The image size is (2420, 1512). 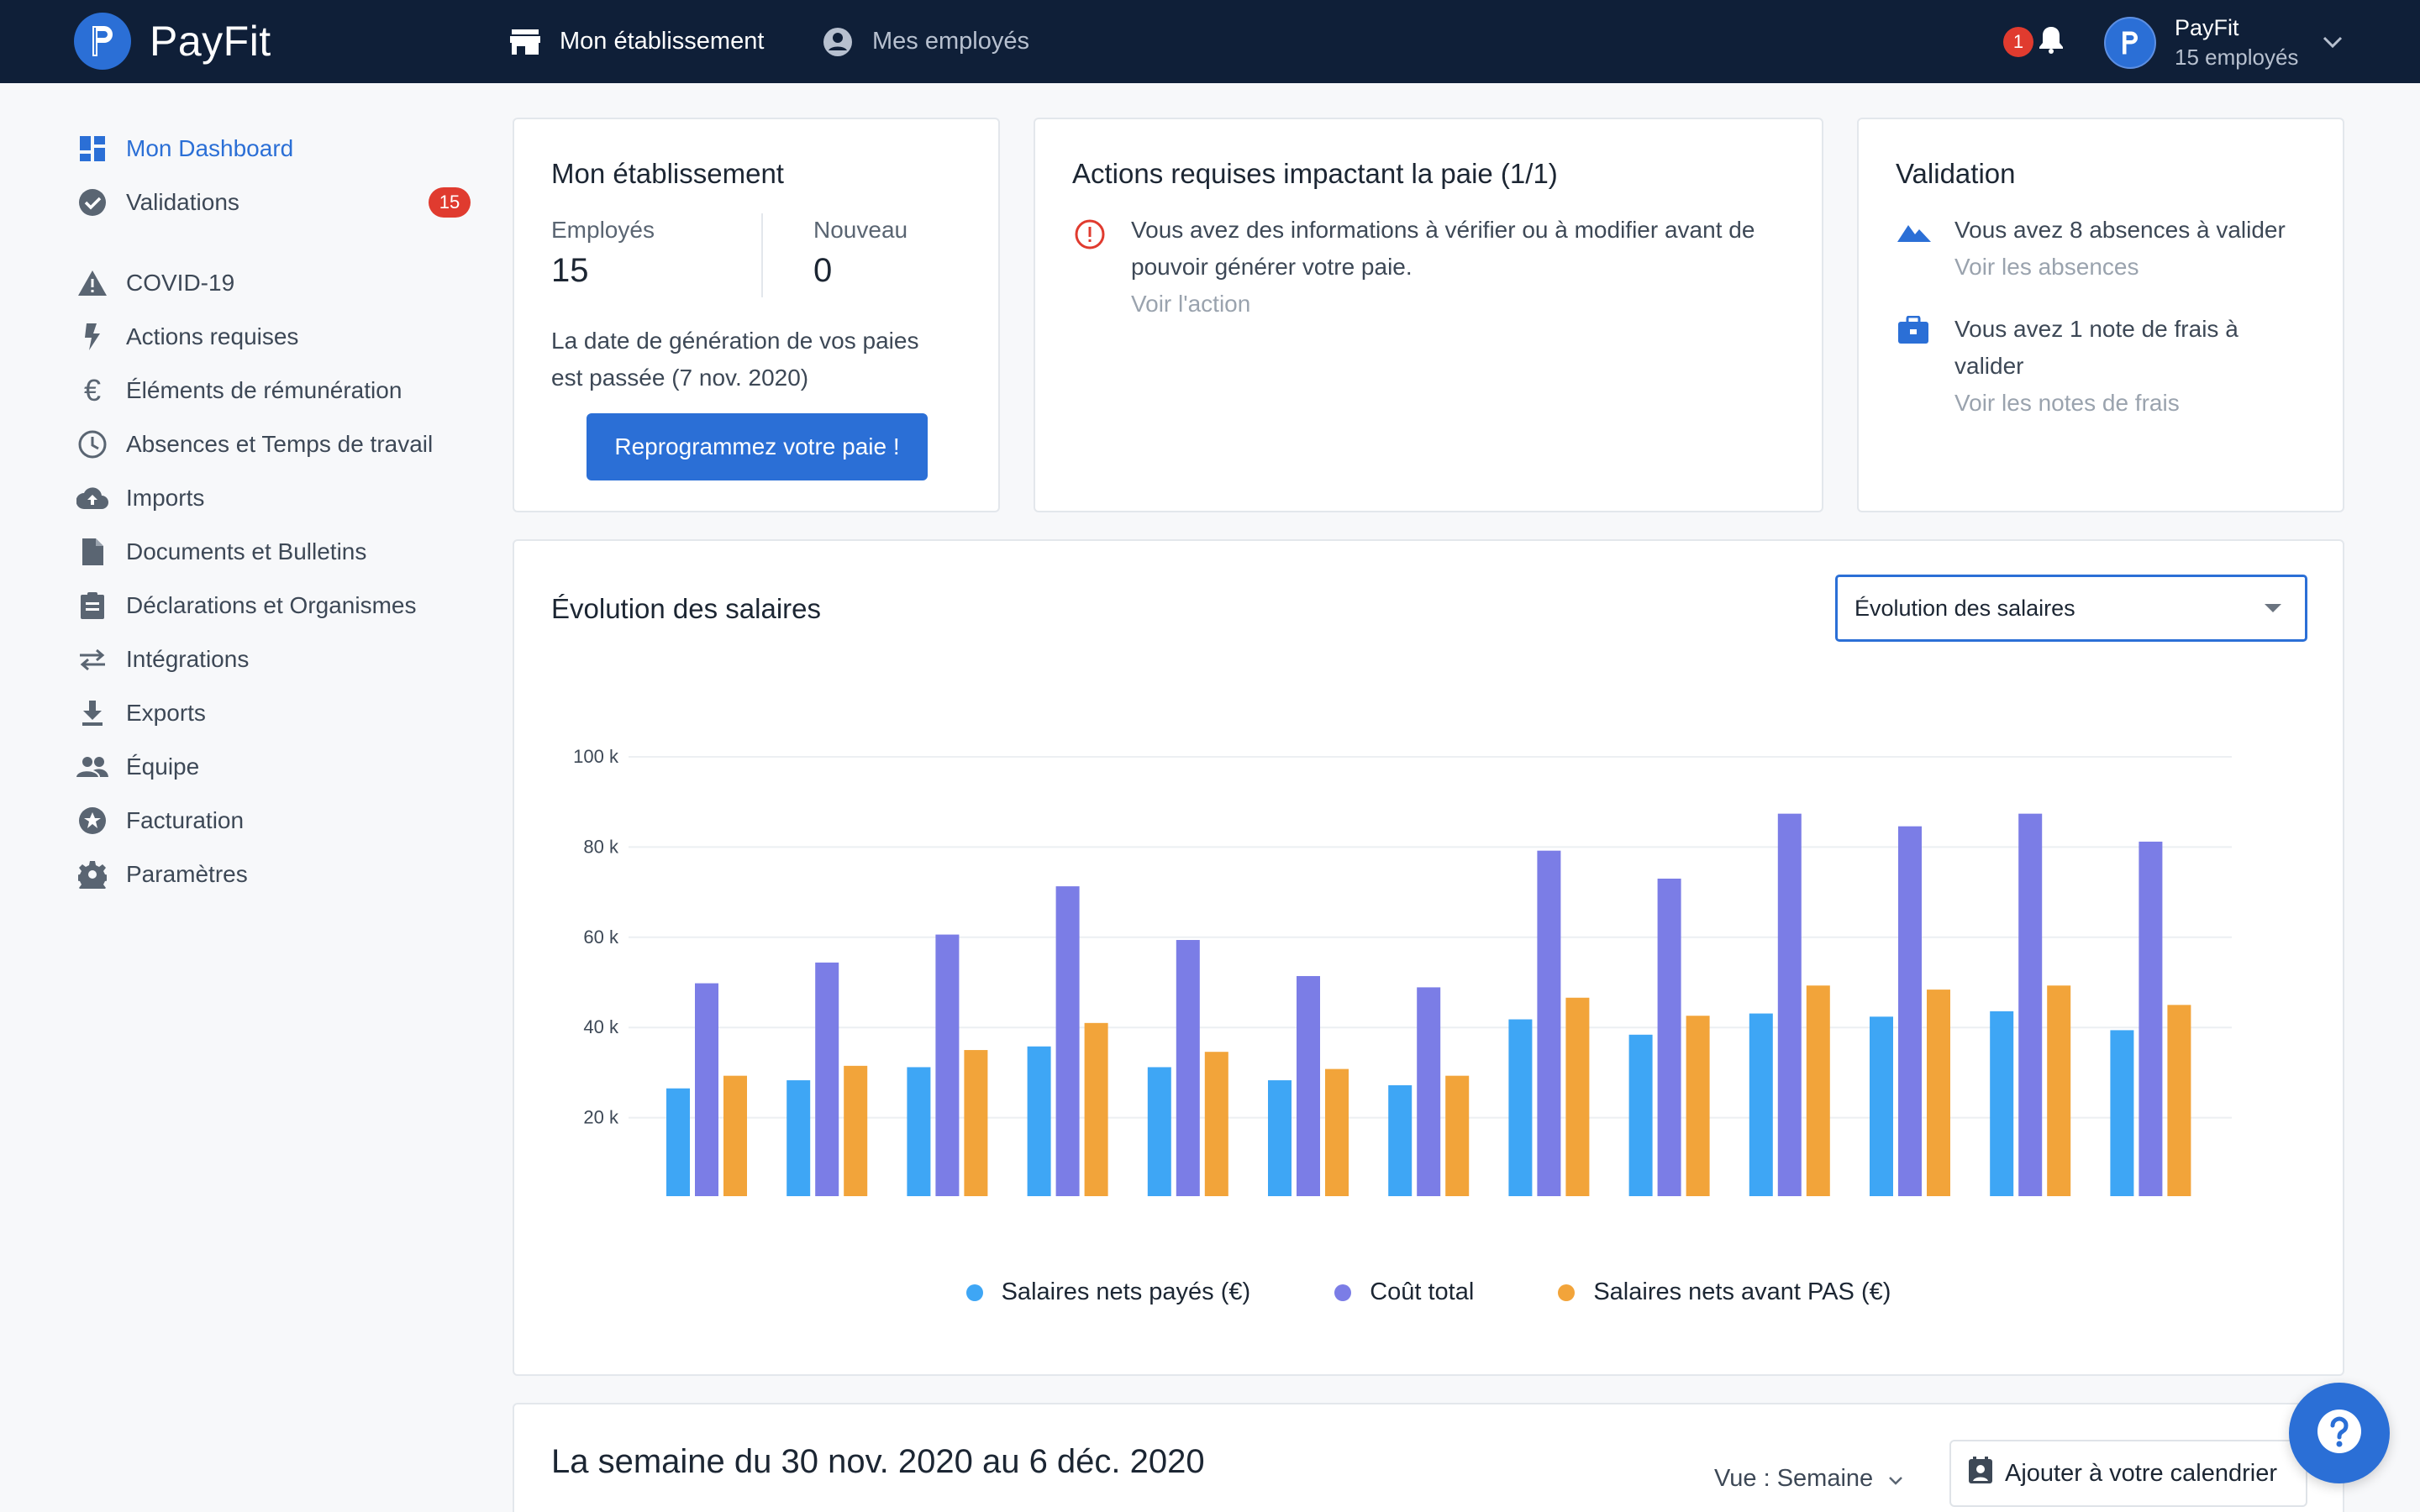 I want to click on legend-item: Coût total, so click(x=1404, y=1292).